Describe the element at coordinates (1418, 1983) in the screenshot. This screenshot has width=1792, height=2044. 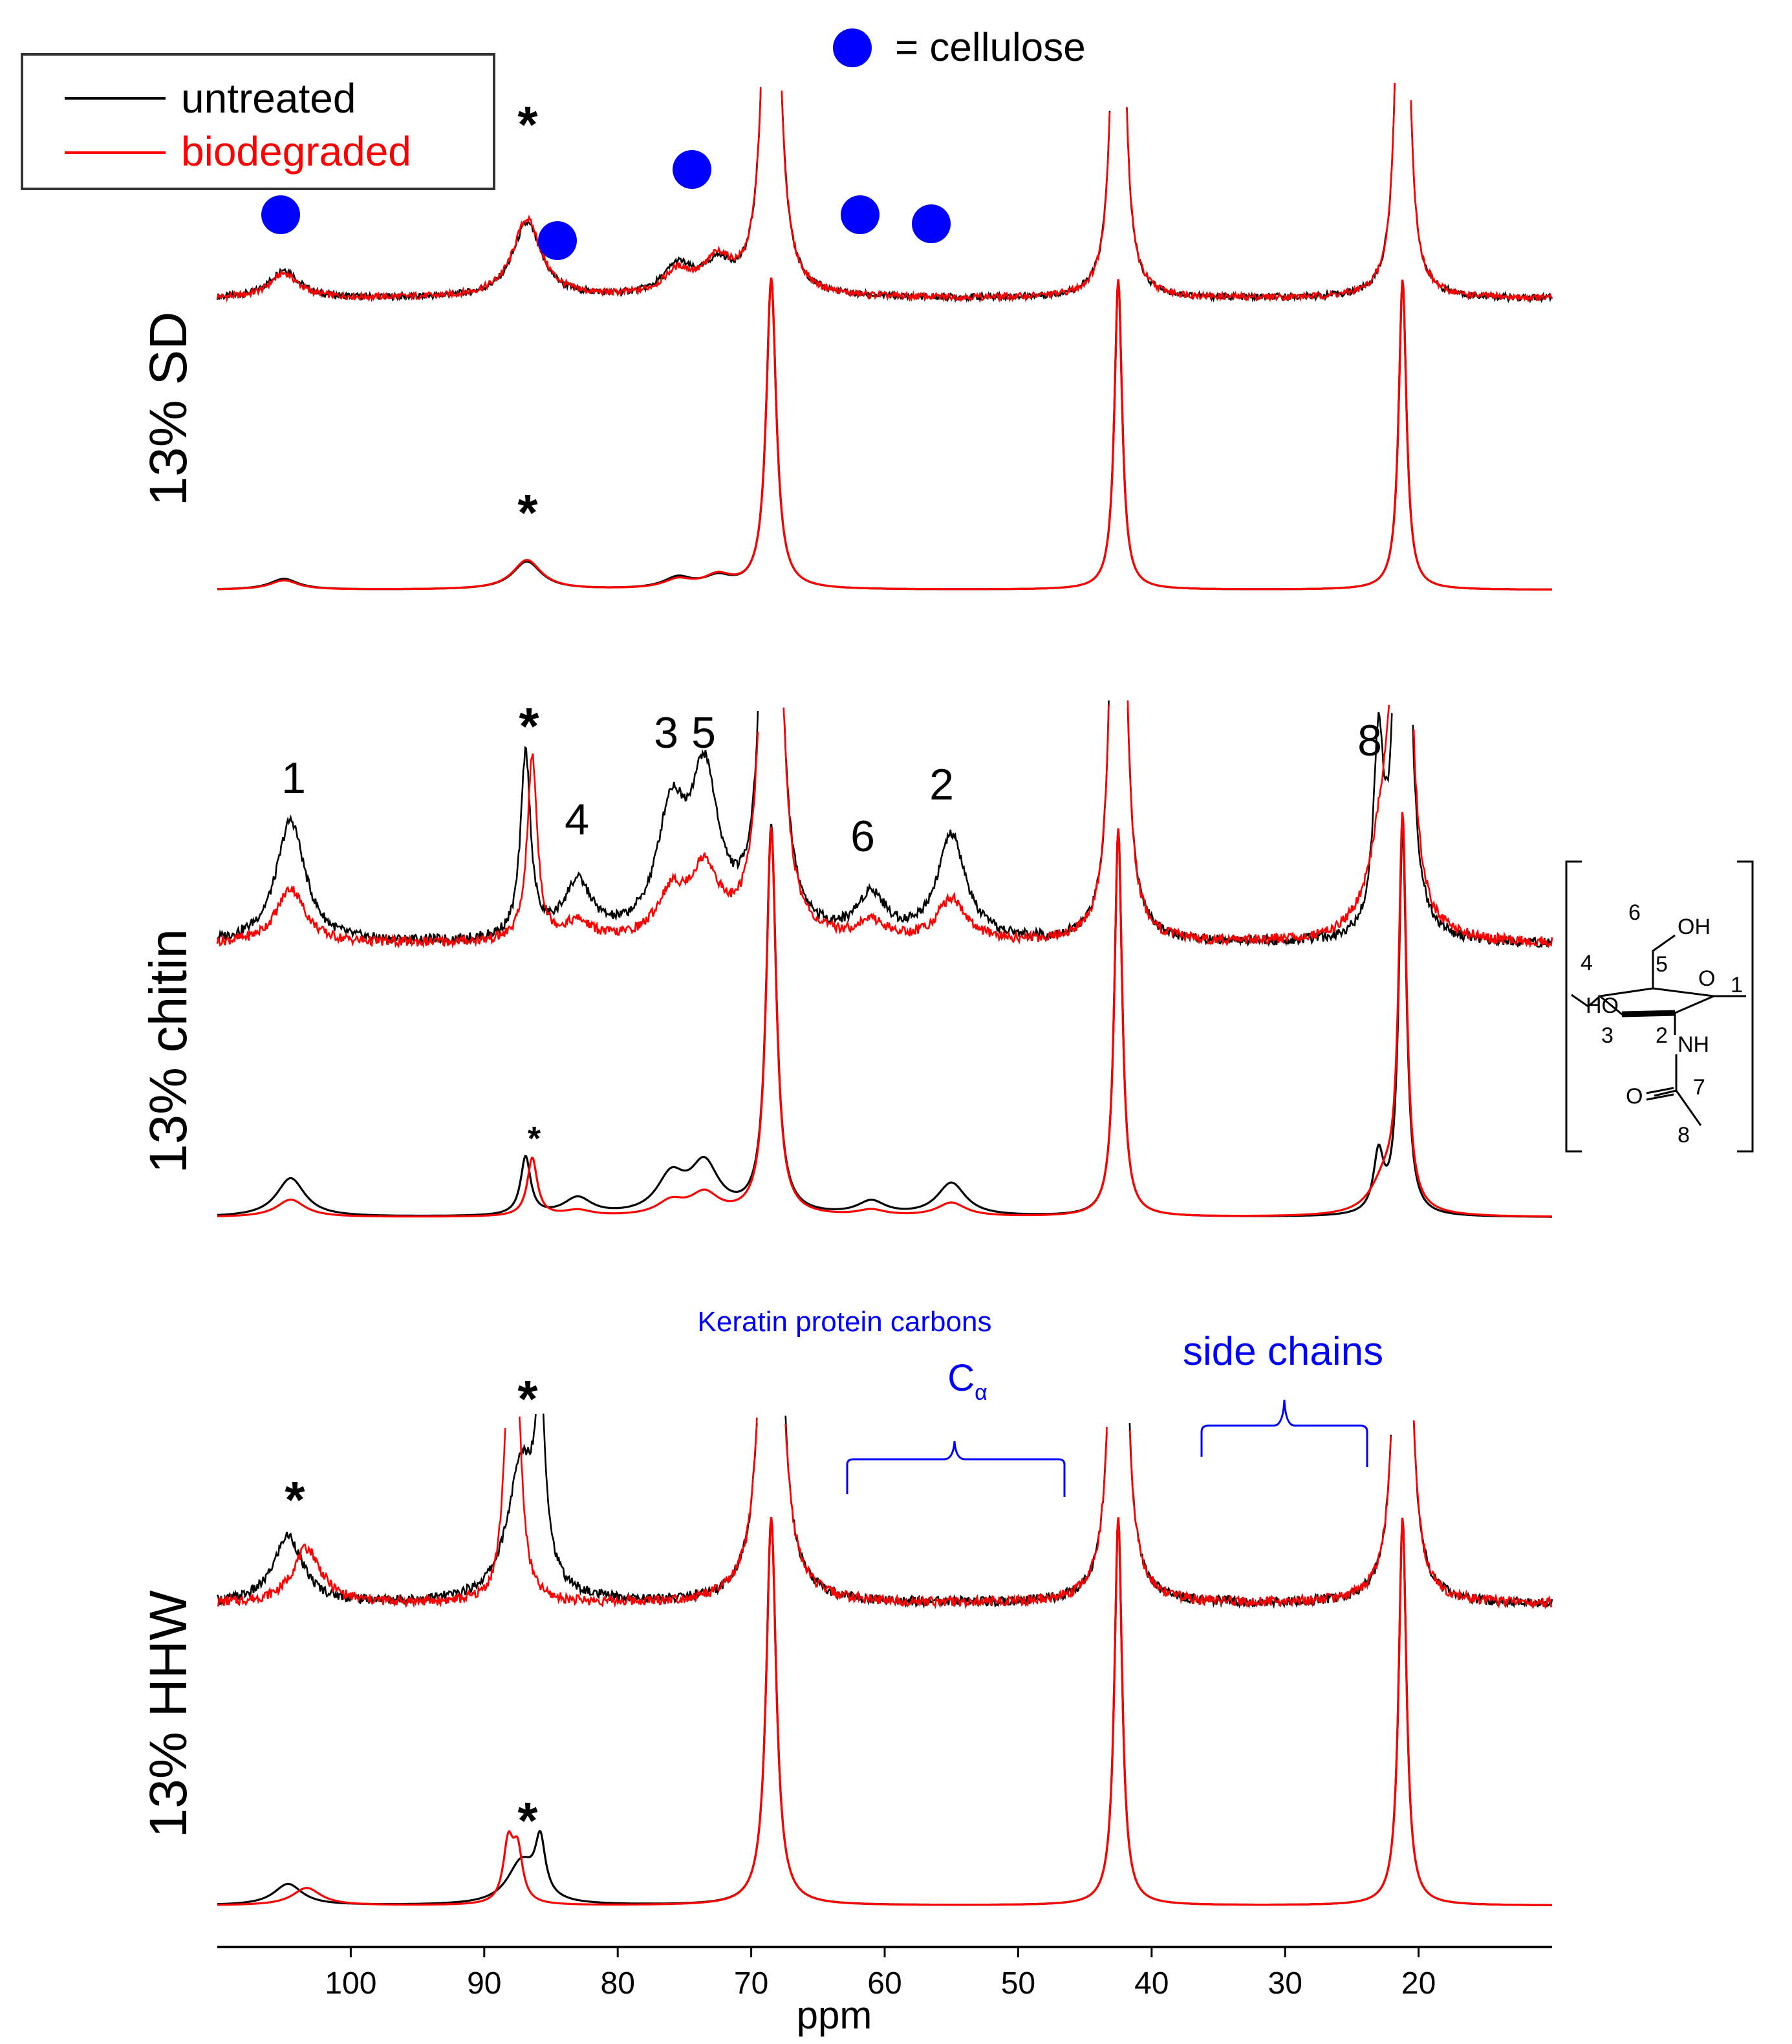
I see `x-tick-label-20: 20` at that location.